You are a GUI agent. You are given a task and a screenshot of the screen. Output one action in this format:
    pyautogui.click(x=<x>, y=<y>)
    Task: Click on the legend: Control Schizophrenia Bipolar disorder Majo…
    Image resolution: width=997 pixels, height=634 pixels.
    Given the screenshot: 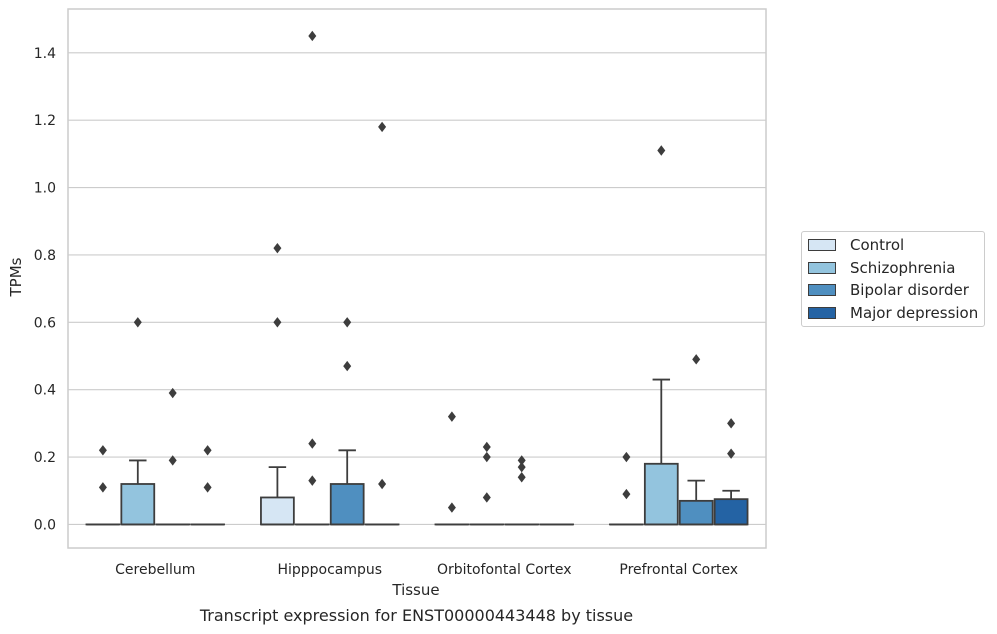 What is the action you would take?
    pyautogui.click(x=893, y=279)
    